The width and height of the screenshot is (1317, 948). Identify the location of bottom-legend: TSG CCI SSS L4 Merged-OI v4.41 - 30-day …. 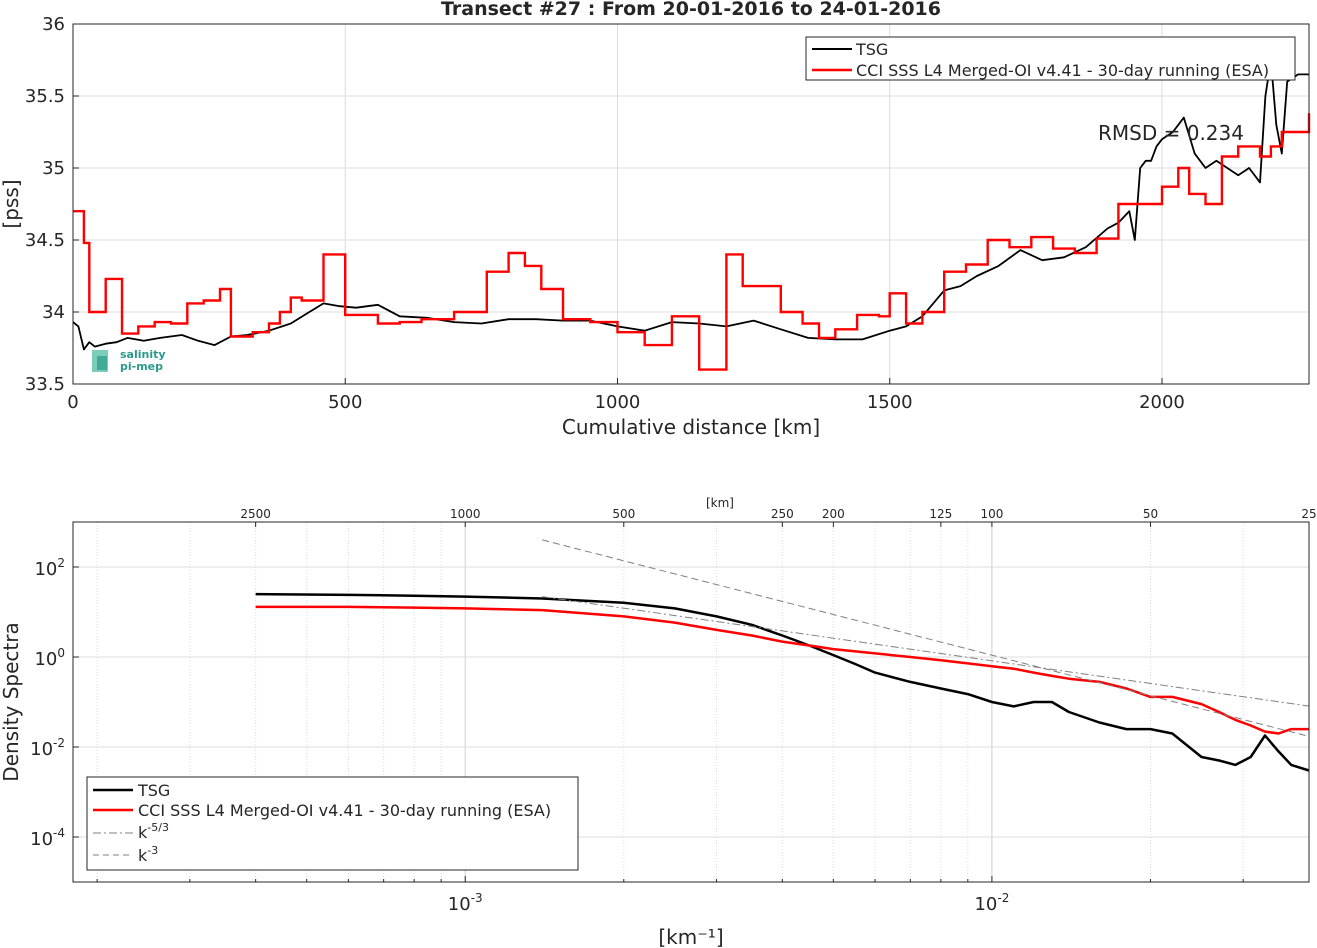
(332, 823).